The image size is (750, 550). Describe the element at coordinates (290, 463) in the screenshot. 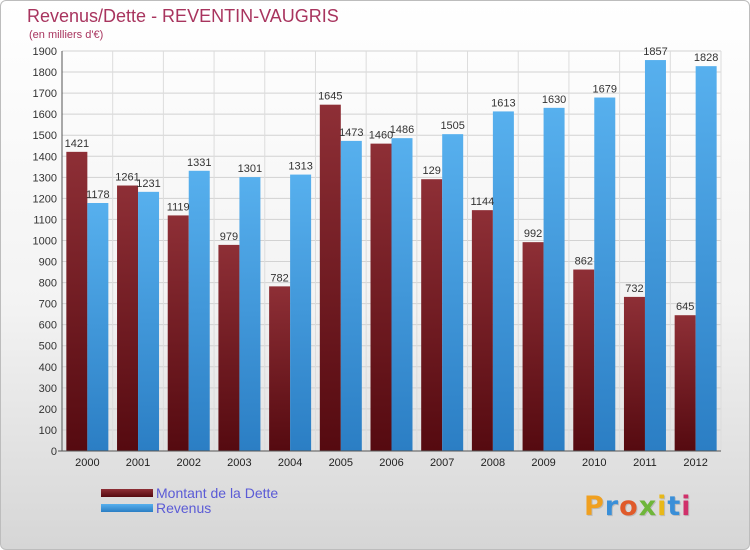

I see `x-tick-label: 2004` at that location.